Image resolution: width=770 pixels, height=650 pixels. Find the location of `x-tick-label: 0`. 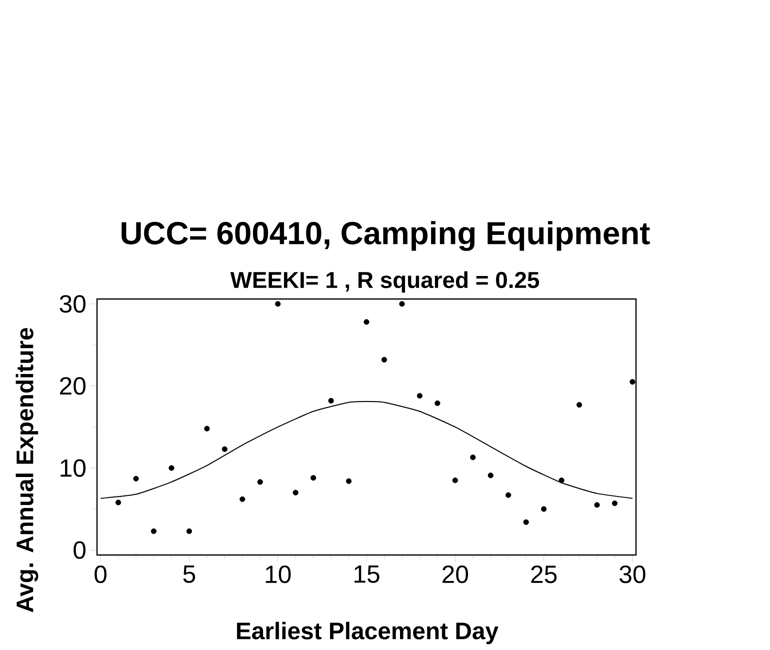

x-tick-label: 0 is located at coordinates (100, 575).